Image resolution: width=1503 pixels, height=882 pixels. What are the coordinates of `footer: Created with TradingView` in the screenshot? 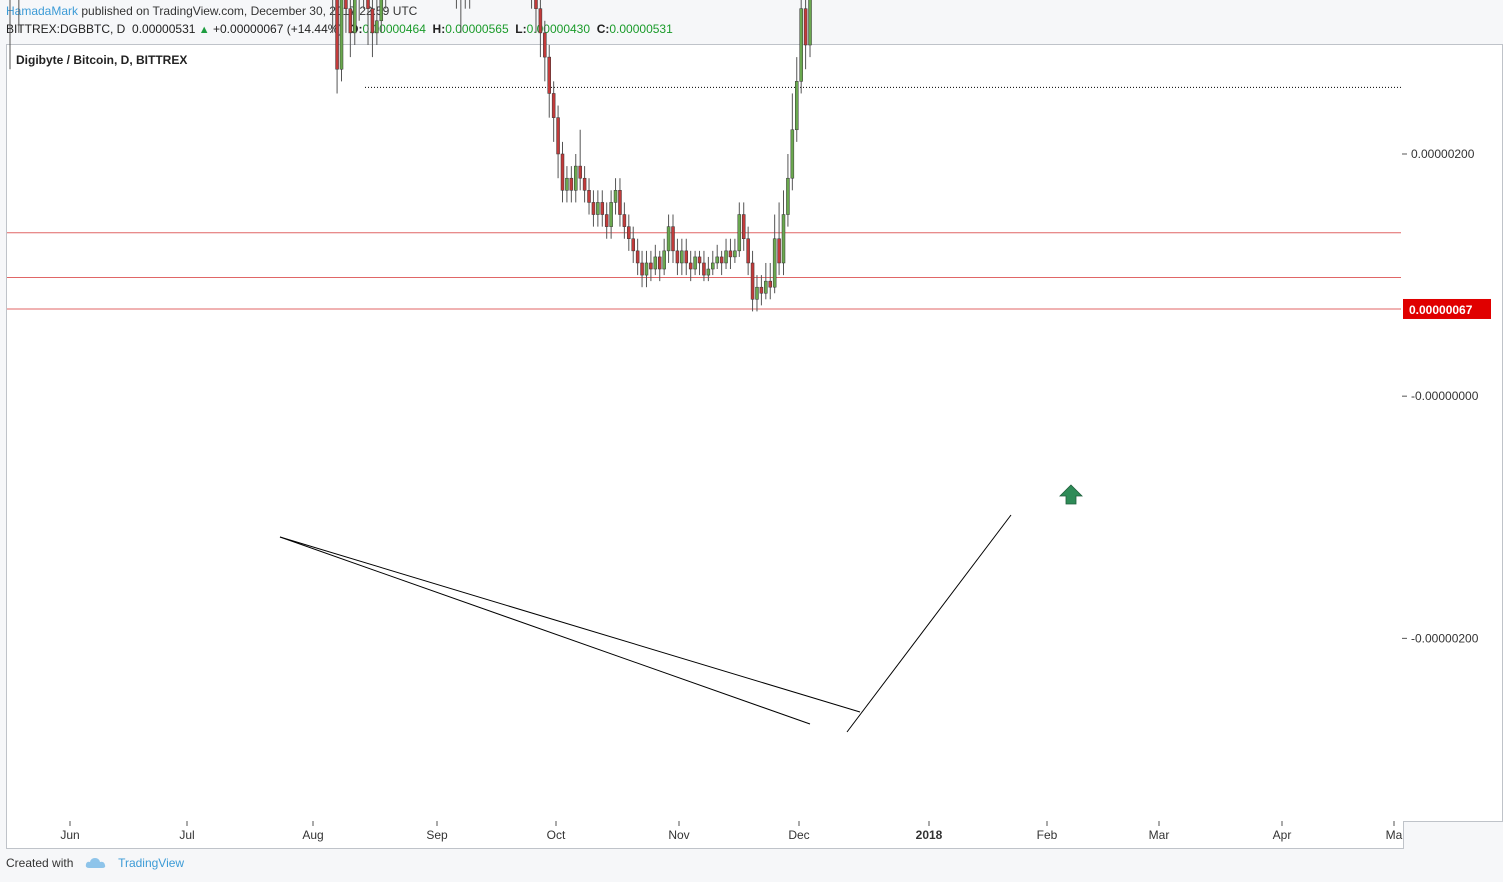 It's located at (95, 863).